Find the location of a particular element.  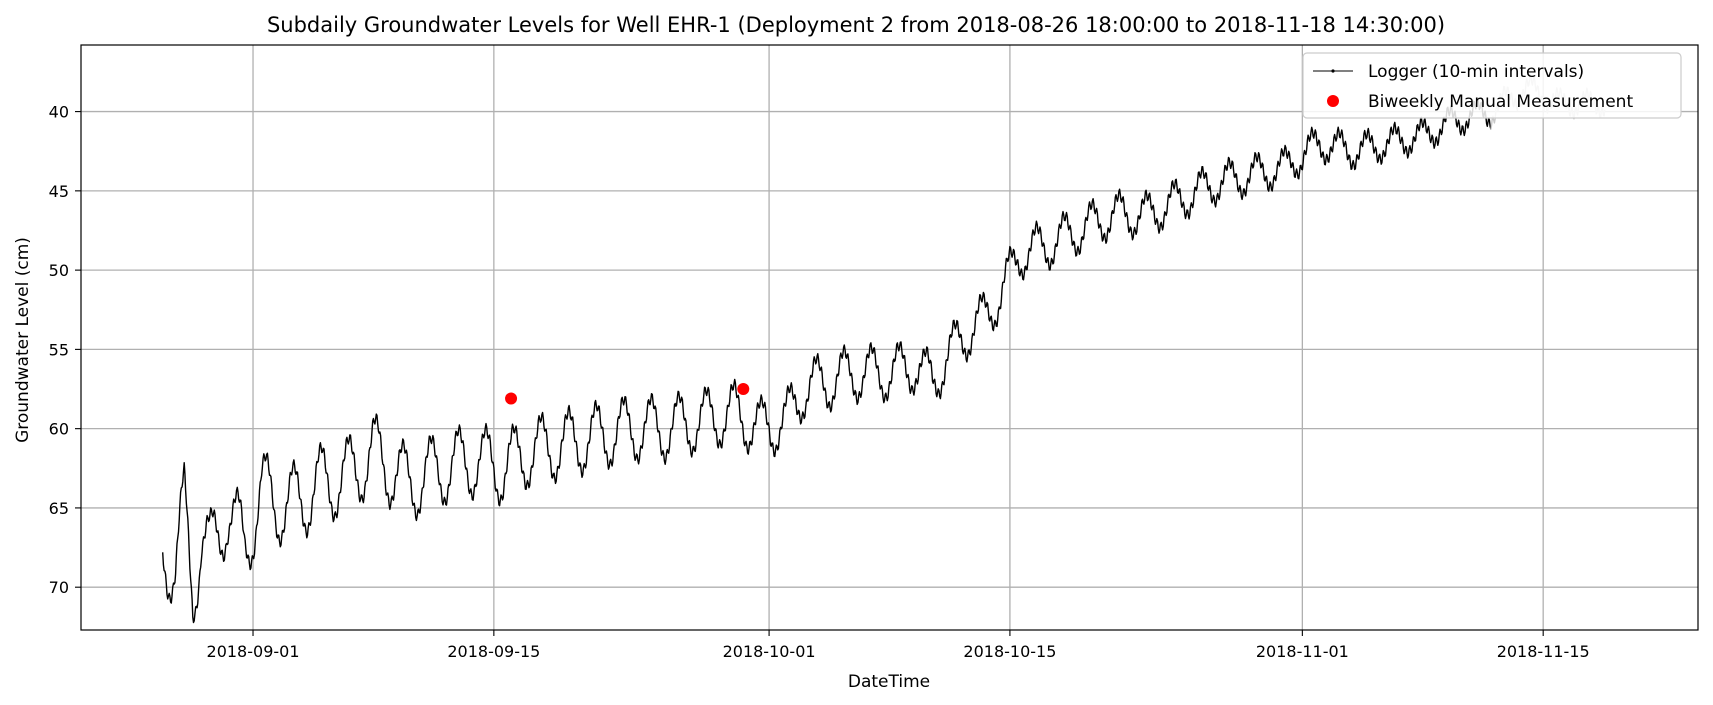

y-tick-label: 50 is located at coordinates (59, 270).